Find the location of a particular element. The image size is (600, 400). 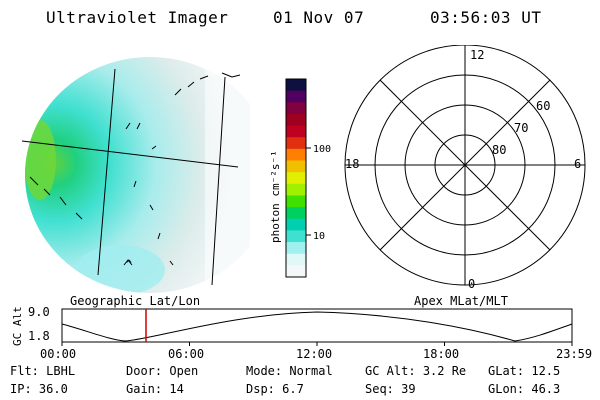

instrument-title: Ultraviolet Imager is located at coordinates (137, 17).